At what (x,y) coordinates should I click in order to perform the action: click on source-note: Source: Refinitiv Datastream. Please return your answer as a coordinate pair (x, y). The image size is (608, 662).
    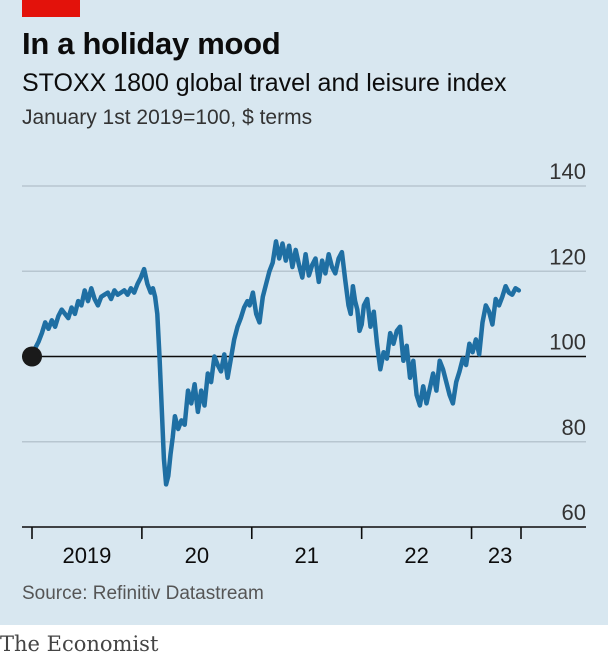
    Looking at the image, I should click on (143, 593).